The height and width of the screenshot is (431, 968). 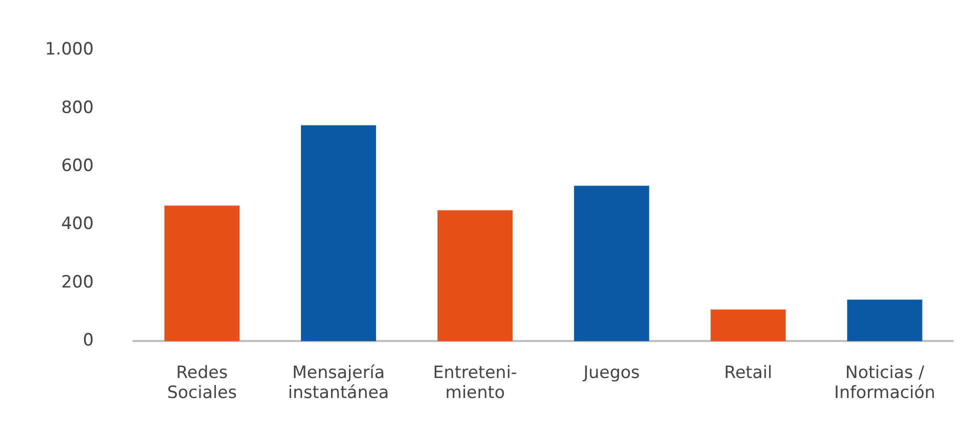 What do you see at coordinates (77, 282) in the screenshot?
I see `y-tick-label: 200` at bounding box center [77, 282].